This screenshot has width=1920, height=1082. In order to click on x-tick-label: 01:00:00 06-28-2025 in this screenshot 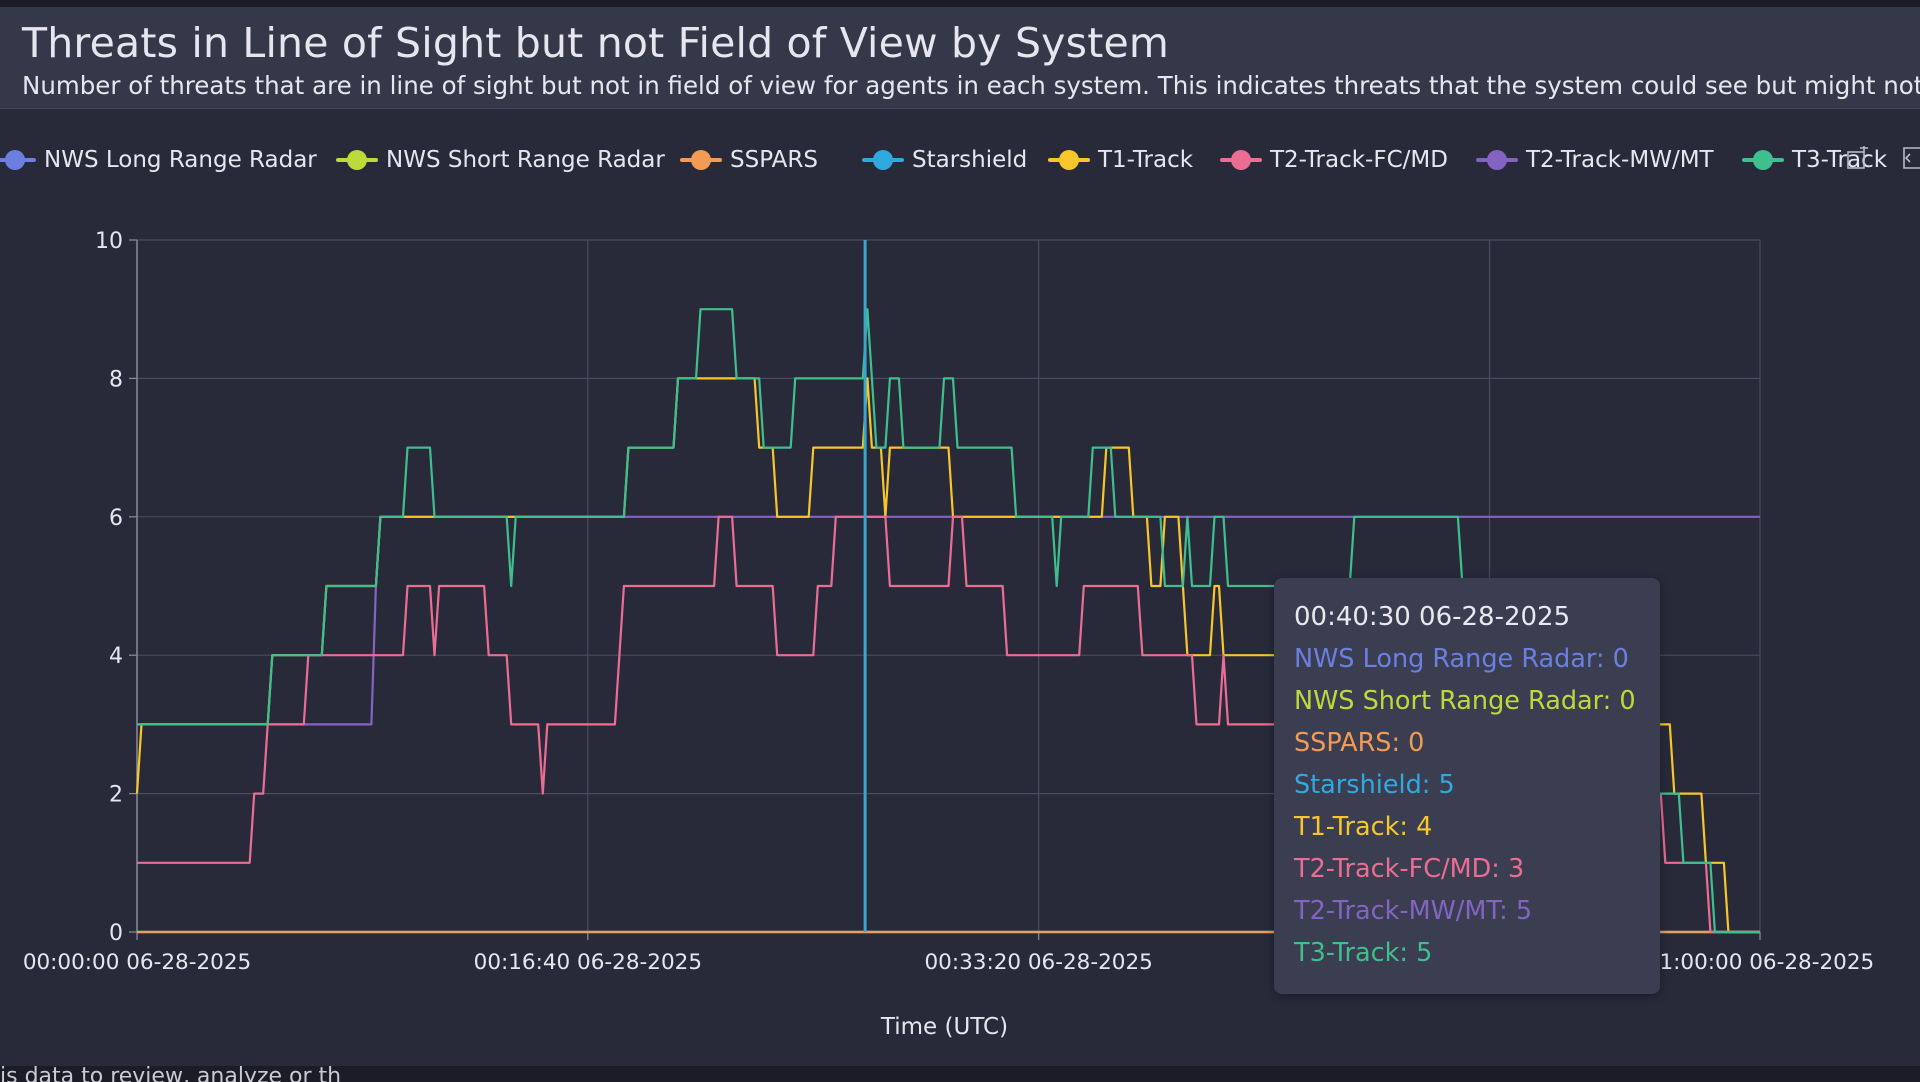, I will do `click(1760, 962)`.